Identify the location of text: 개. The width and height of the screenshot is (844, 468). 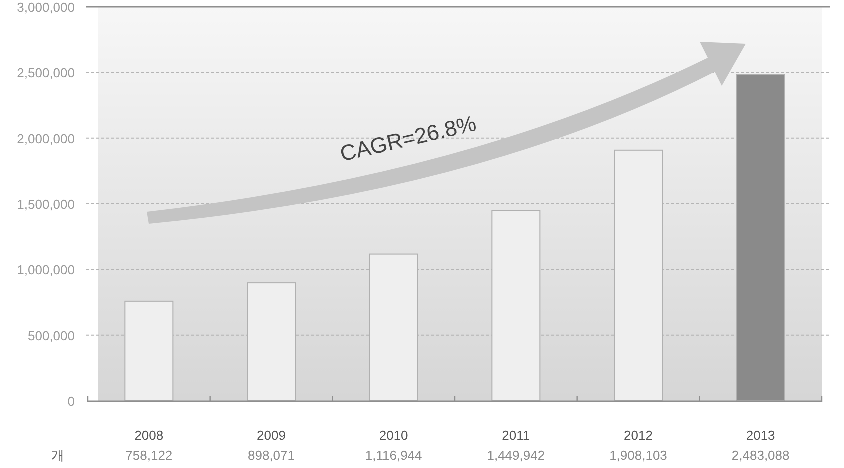
(58, 455).